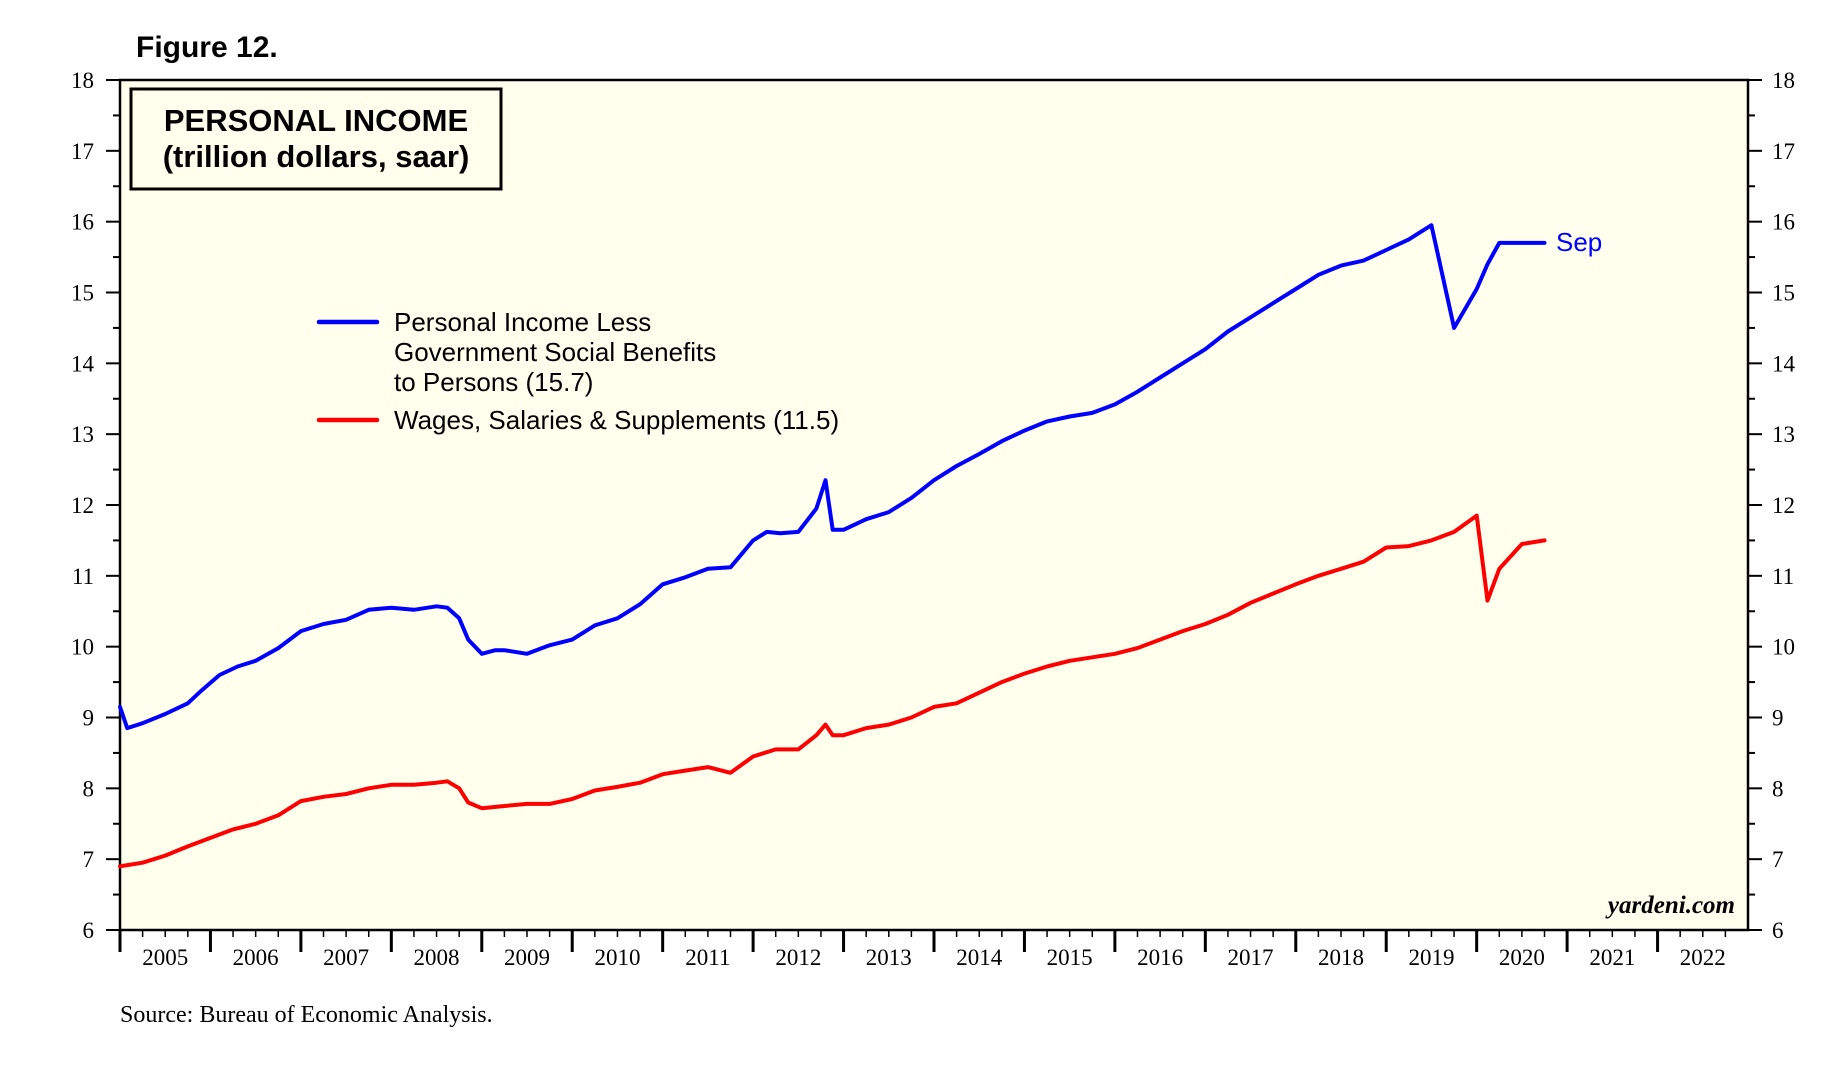  Describe the element at coordinates (1670, 905) in the screenshot. I see `watermark: yardeni.com` at that location.